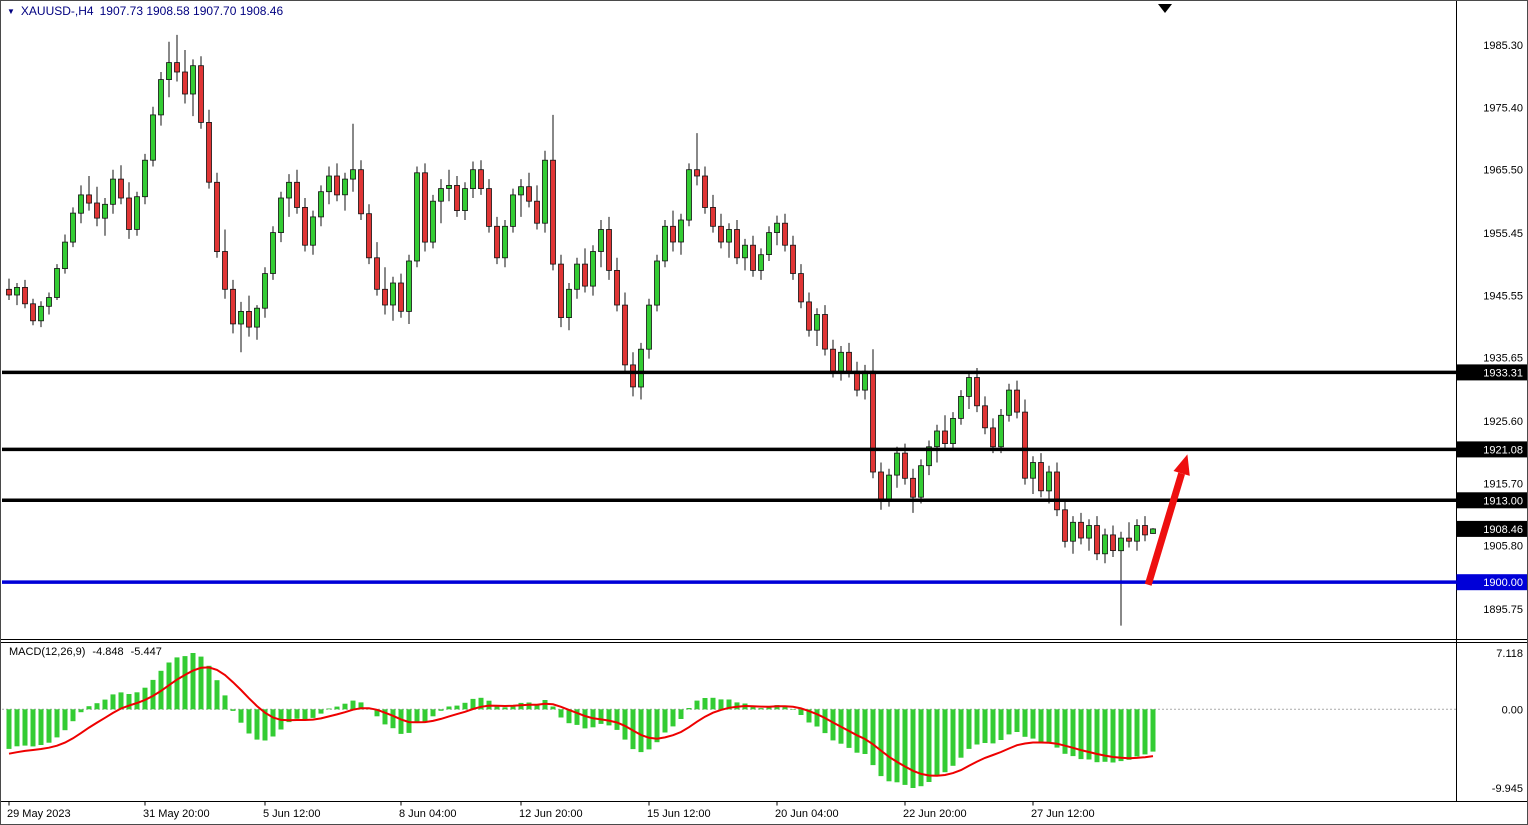 This screenshot has height=825, width=1528. I want to click on x-axis-label: 27 Jun 12:00, so click(1063, 814).